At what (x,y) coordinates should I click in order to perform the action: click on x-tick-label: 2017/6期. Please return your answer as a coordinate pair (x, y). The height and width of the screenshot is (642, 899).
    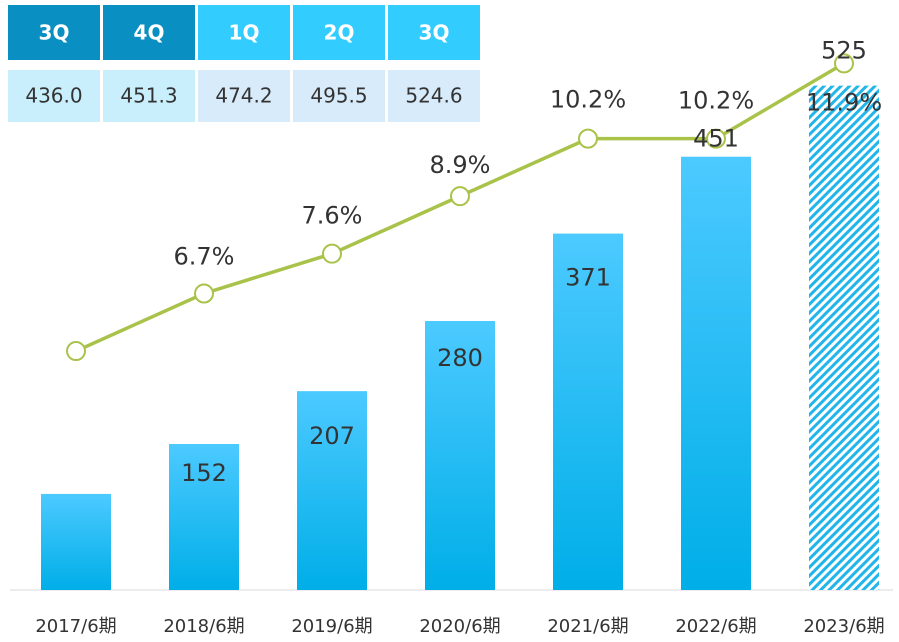
    Looking at the image, I should click on (75, 626).